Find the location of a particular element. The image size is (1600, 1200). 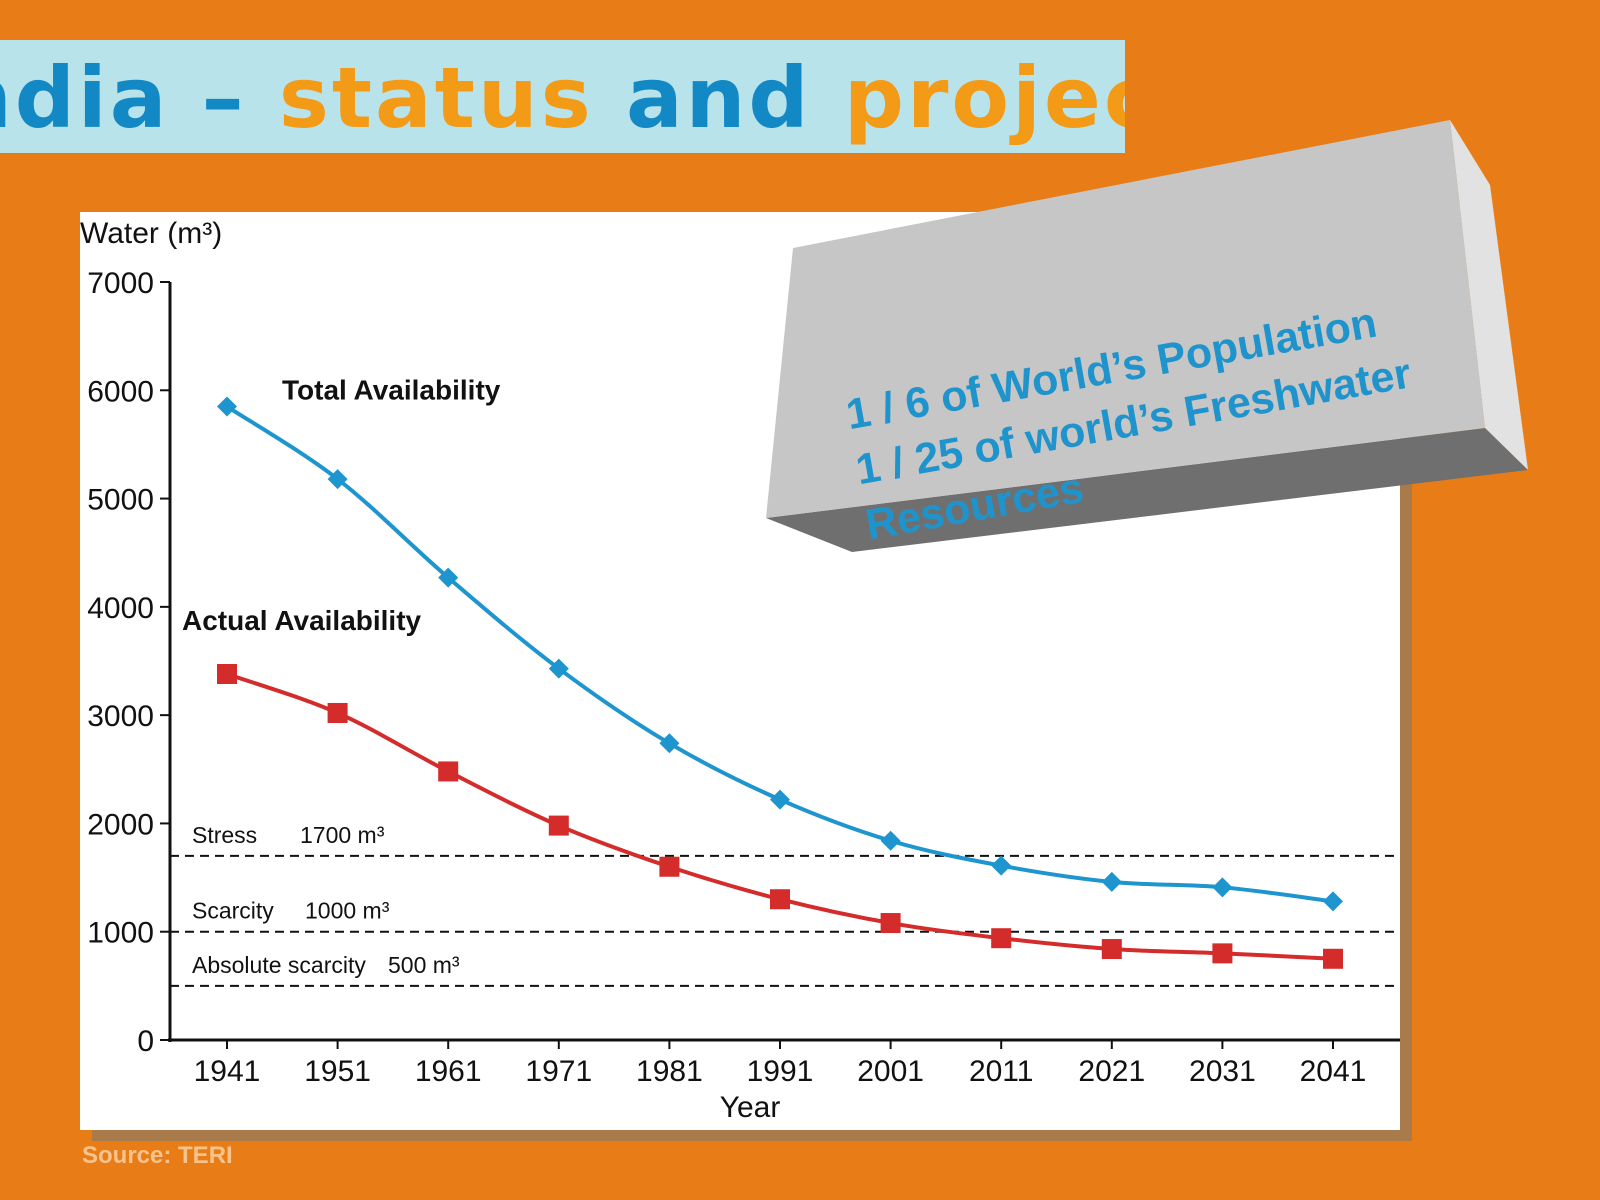

title-part-3: and is located at coordinates (718, 98).